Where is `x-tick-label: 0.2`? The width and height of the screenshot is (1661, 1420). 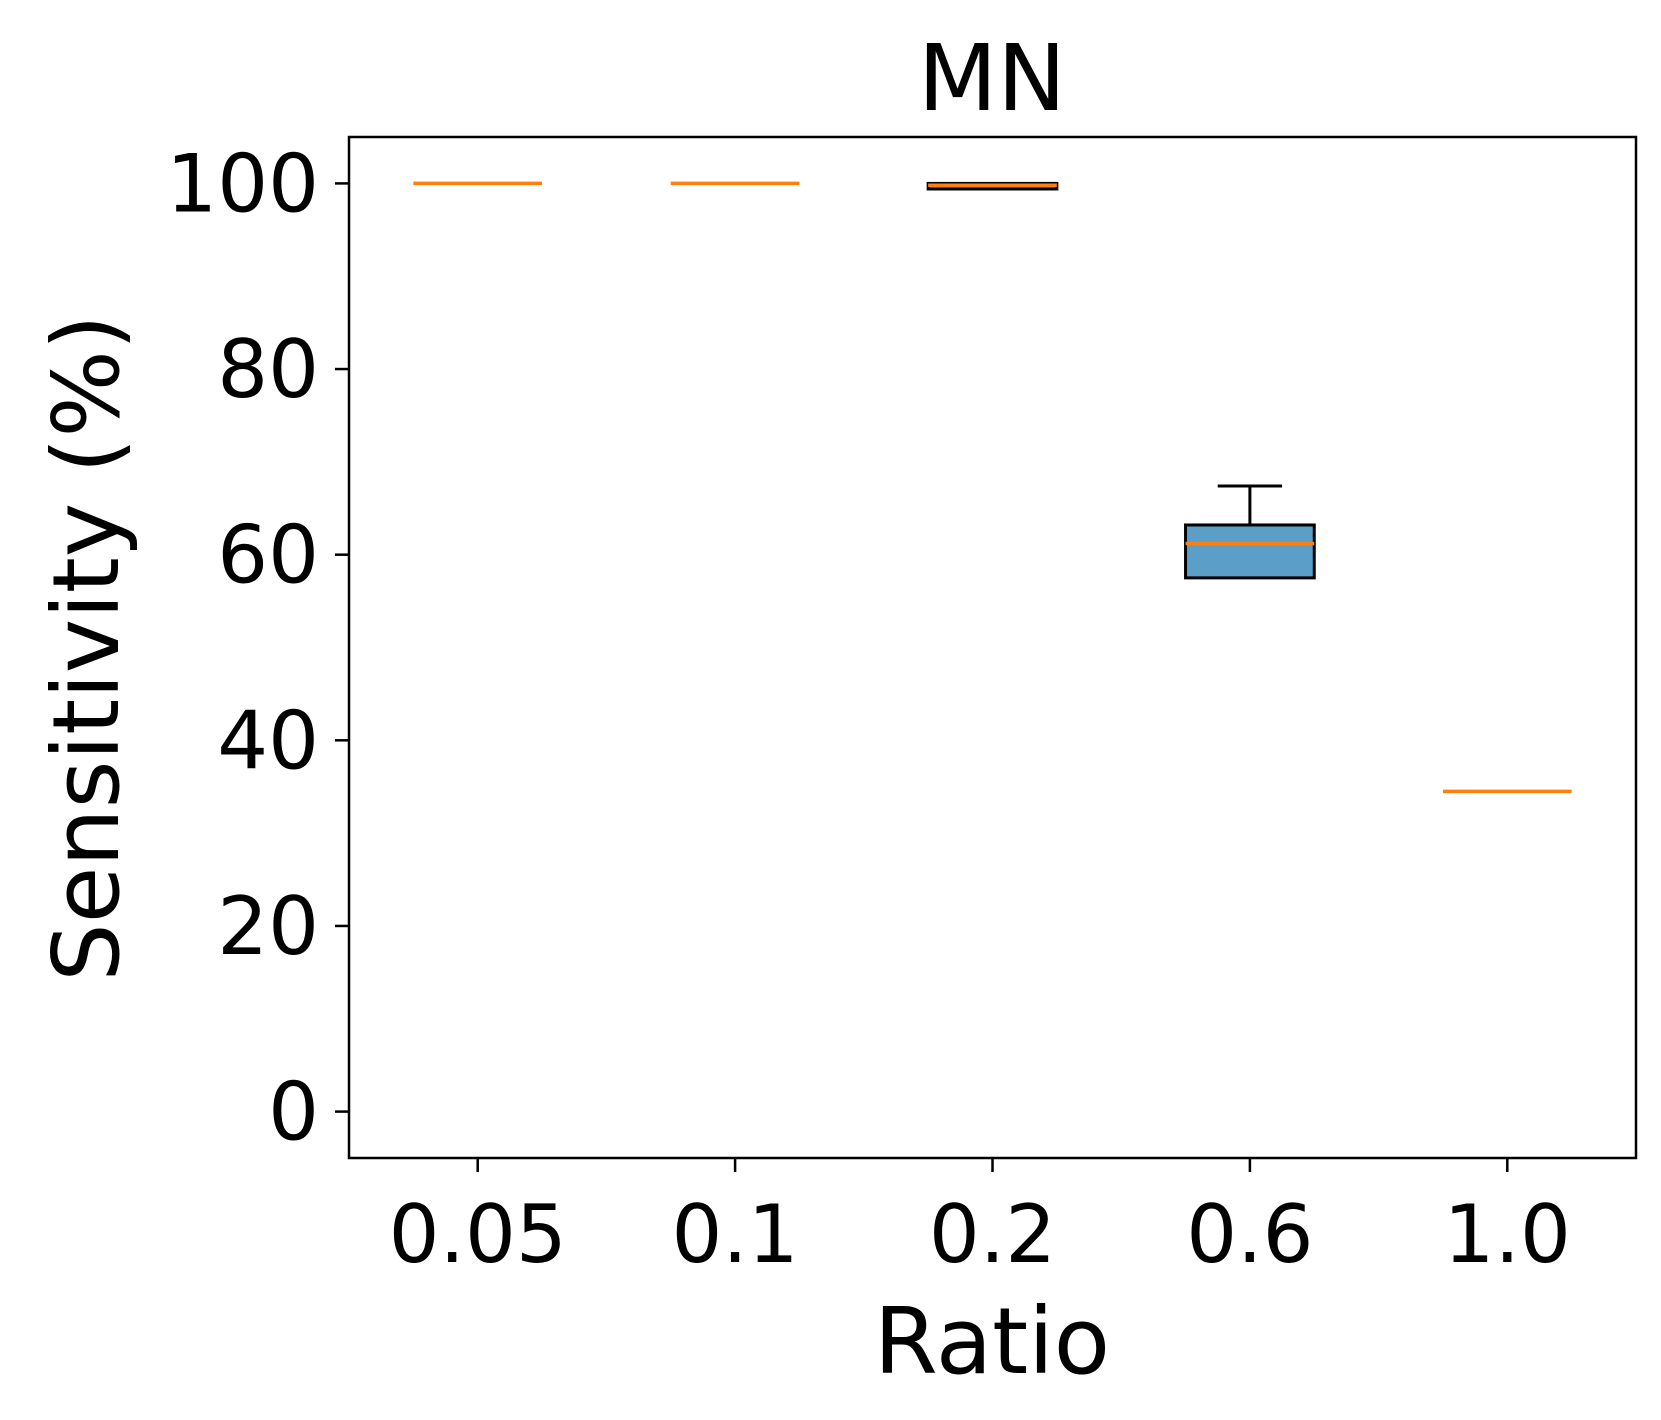
x-tick-label: 0.2 is located at coordinates (992, 1234).